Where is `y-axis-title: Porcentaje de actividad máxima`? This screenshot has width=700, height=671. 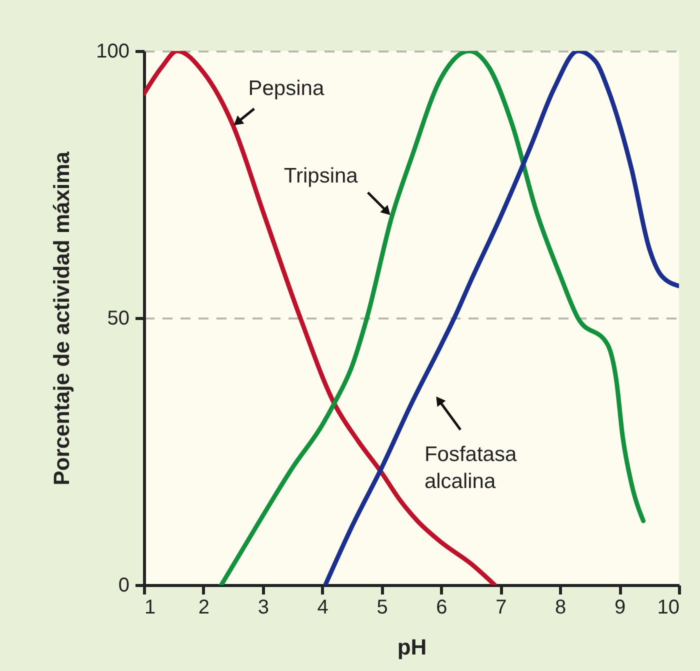
y-axis-title: Porcentaje de actividad máxima is located at coordinates (61, 318).